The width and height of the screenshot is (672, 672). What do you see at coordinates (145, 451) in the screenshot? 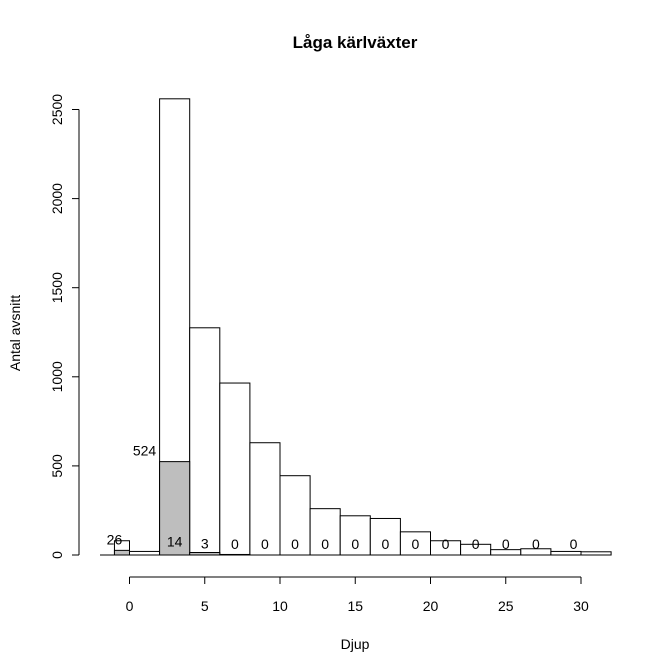
I see `bar-count-label: 524` at bounding box center [145, 451].